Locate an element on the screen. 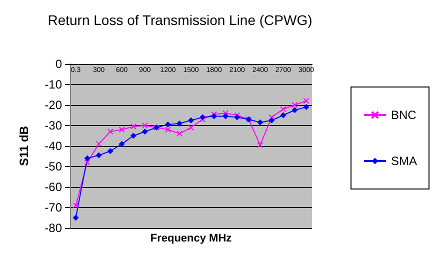 This screenshot has width=435, height=276. y-tick-label: -60 is located at coordinates (53, 187).